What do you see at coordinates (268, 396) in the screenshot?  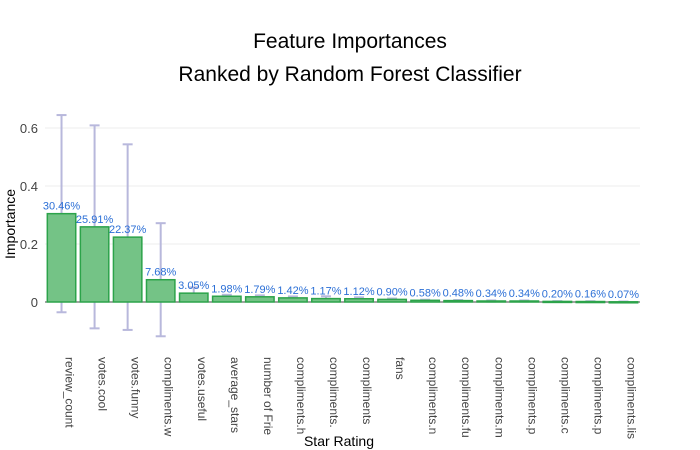 I see `x-tick-label: number of Frie` at bounding box center [268, 396].